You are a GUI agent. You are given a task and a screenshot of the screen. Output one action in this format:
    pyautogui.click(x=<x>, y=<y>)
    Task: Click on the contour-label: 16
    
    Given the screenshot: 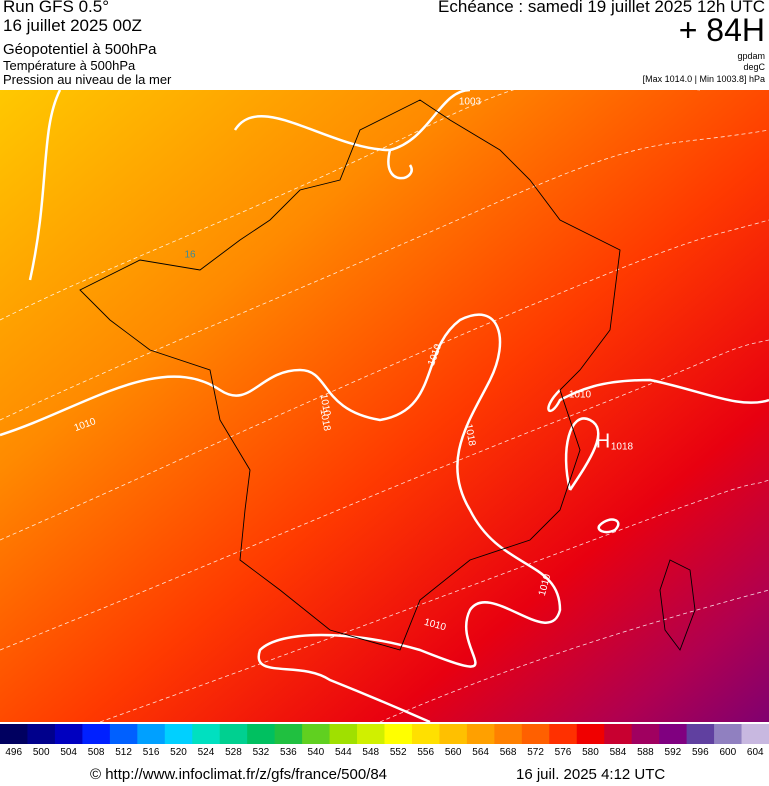 What is the action you would take?
    pyautogui.click(x=190, y=255)
    